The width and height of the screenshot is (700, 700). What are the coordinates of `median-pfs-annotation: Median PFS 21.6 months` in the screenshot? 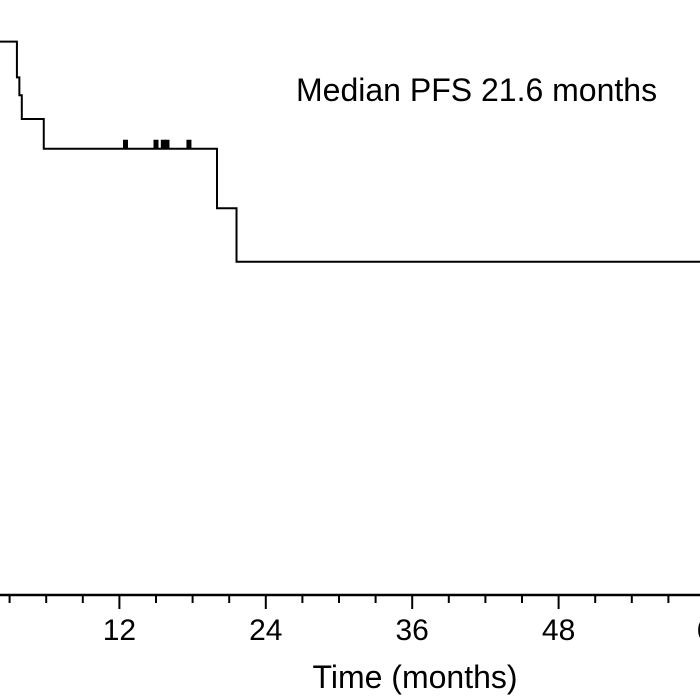 It's located at (476, 90).